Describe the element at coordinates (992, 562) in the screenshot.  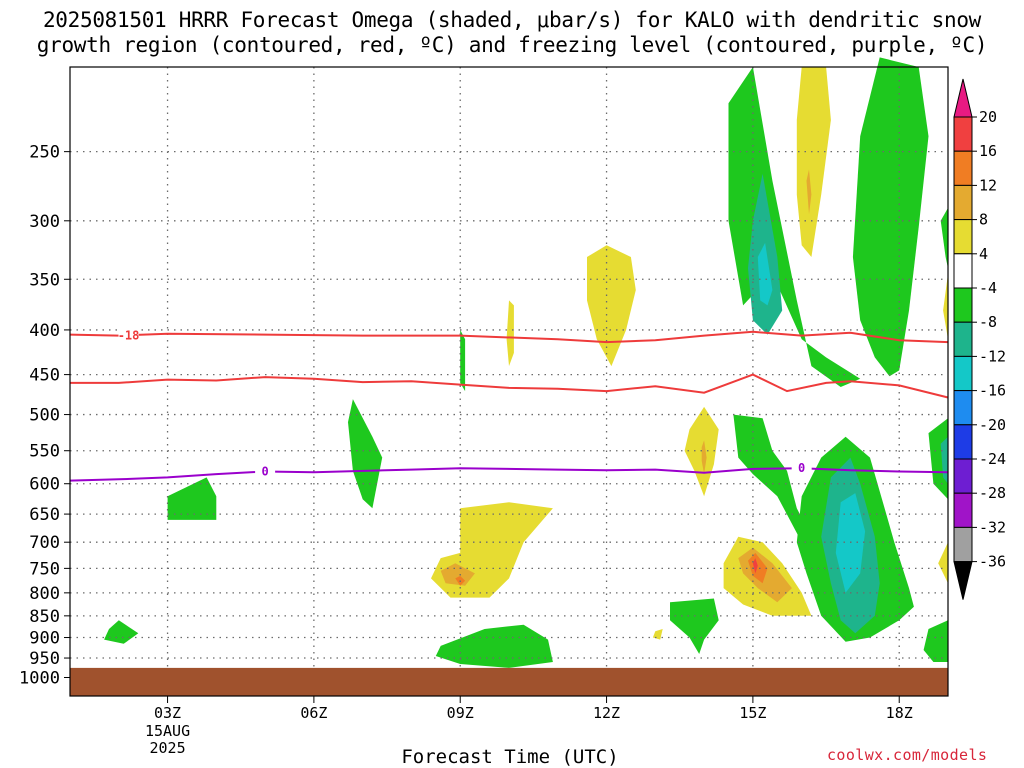
I see `colorbar-label-13: -36` at that location.